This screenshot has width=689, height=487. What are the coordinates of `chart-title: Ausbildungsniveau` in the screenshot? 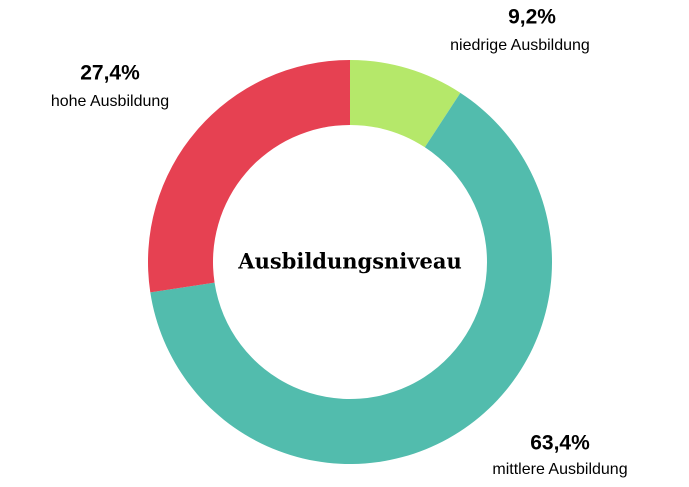 It's located at (349, 261).